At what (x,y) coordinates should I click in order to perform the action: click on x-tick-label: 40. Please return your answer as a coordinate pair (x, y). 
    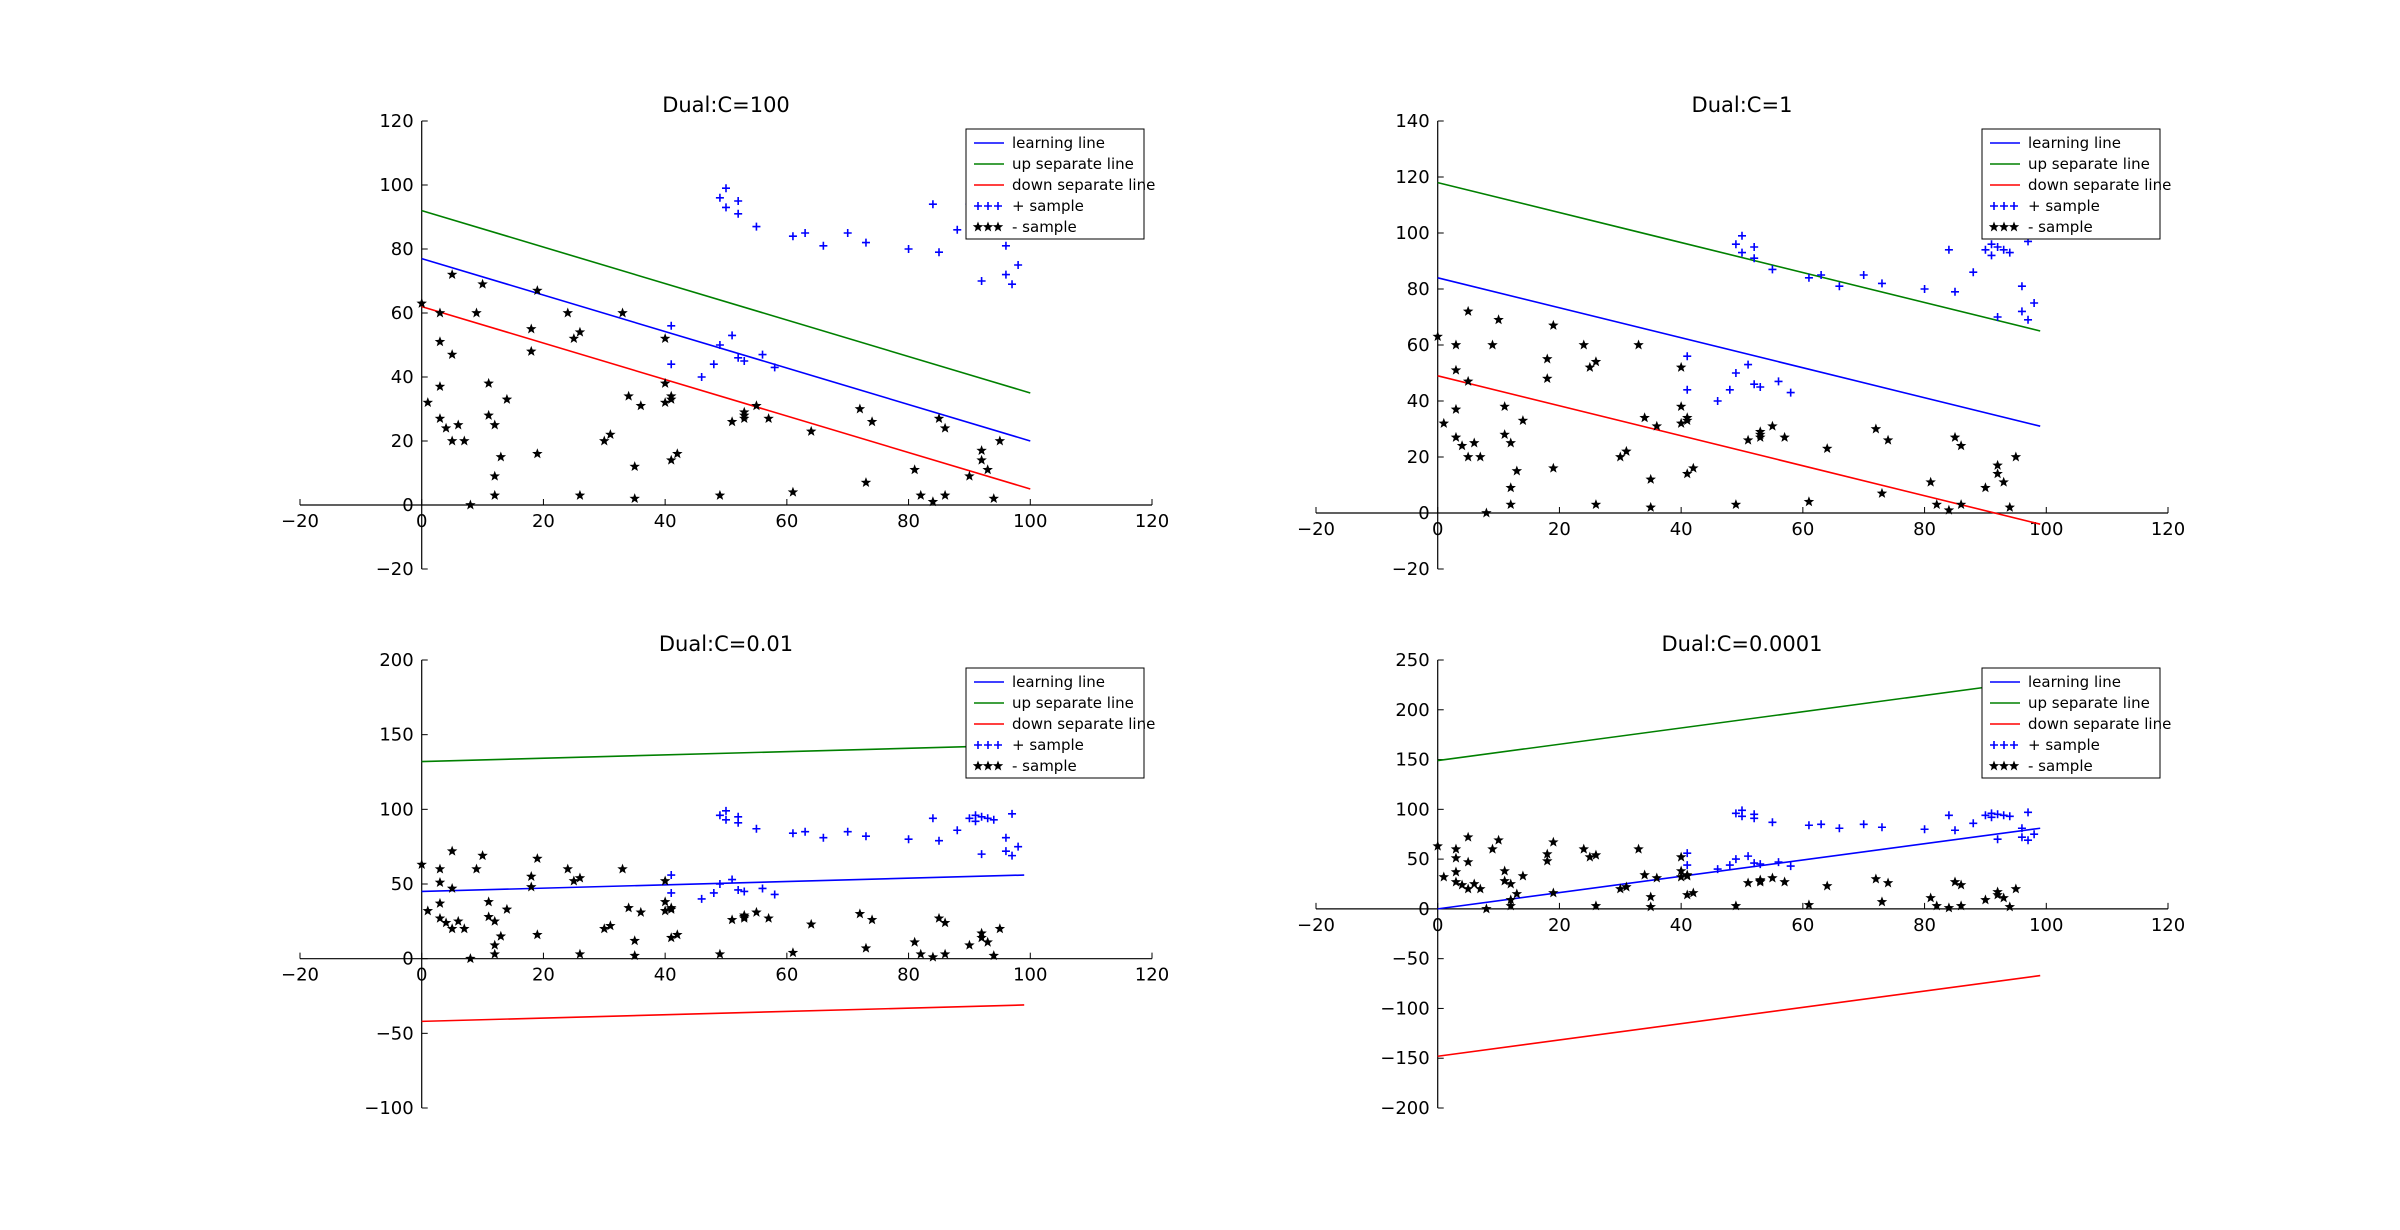
    Looking at the image, I should click on (1681, 529).